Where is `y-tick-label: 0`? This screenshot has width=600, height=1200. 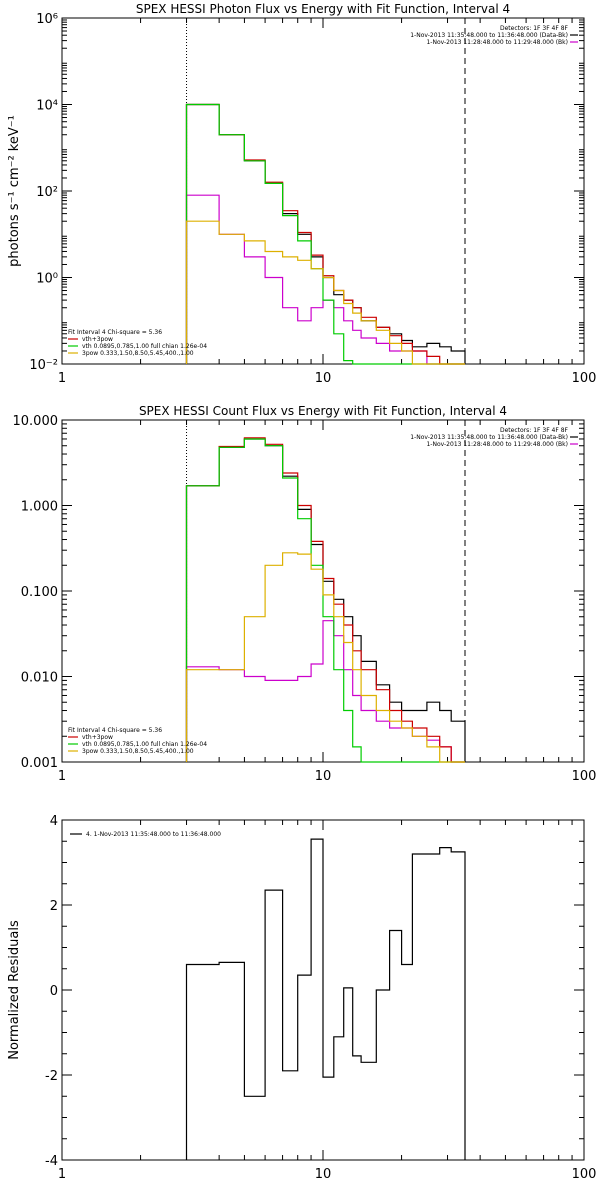
y-tick-label: 0 is located at coordinates (54, 991).